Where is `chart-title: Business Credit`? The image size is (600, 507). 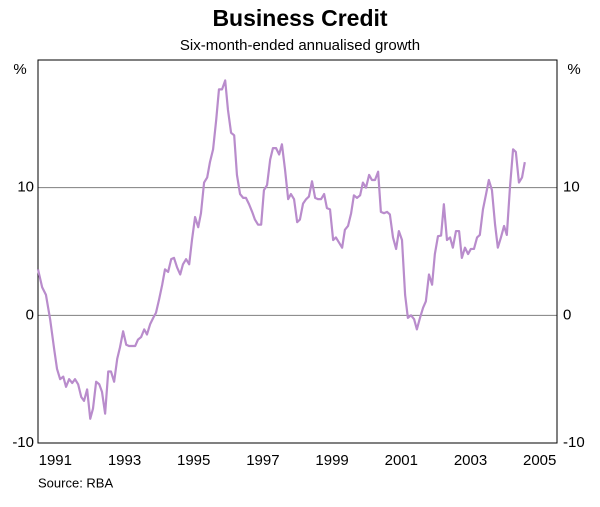
chart-title: Business Credit is located at coordinates (299, 18).